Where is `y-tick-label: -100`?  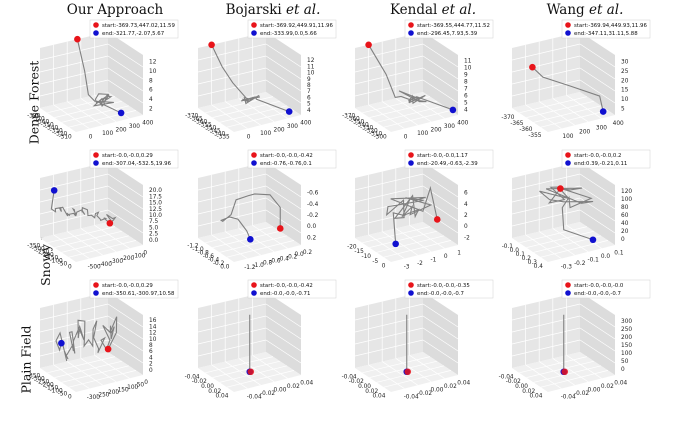 y-tick-label: -100 is located at coordinates (138, 256).